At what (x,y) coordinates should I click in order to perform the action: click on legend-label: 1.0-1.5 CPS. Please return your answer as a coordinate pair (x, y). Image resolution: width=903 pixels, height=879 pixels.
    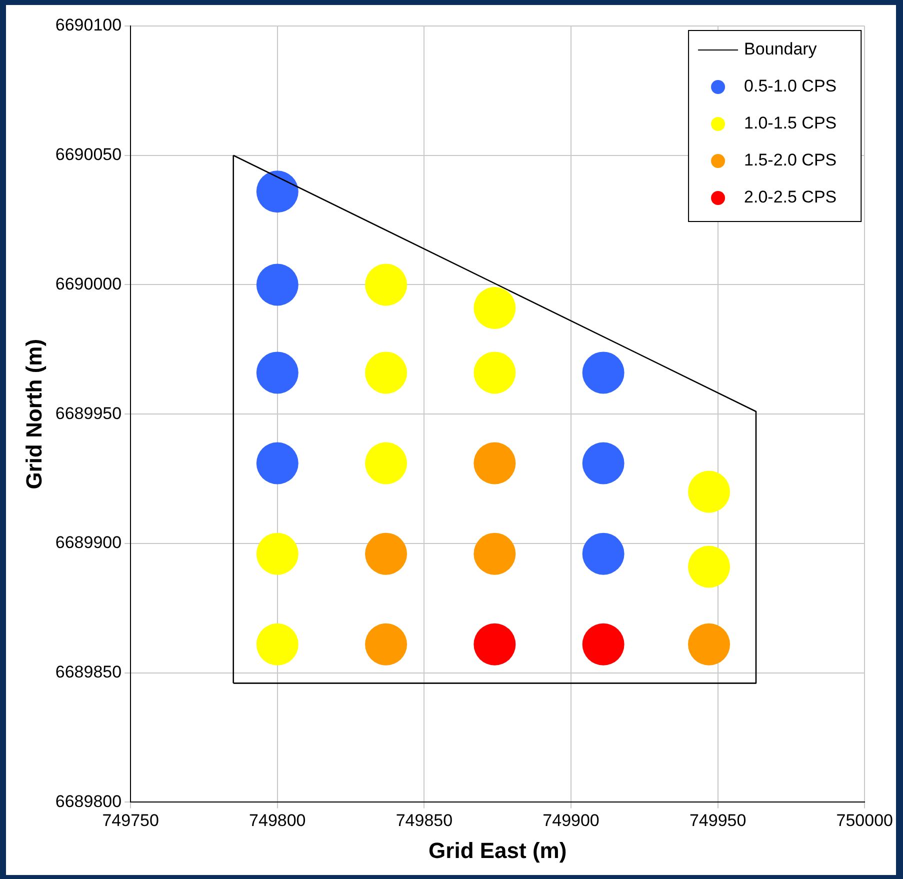
    Looking at the image, I should click on (790, 123).